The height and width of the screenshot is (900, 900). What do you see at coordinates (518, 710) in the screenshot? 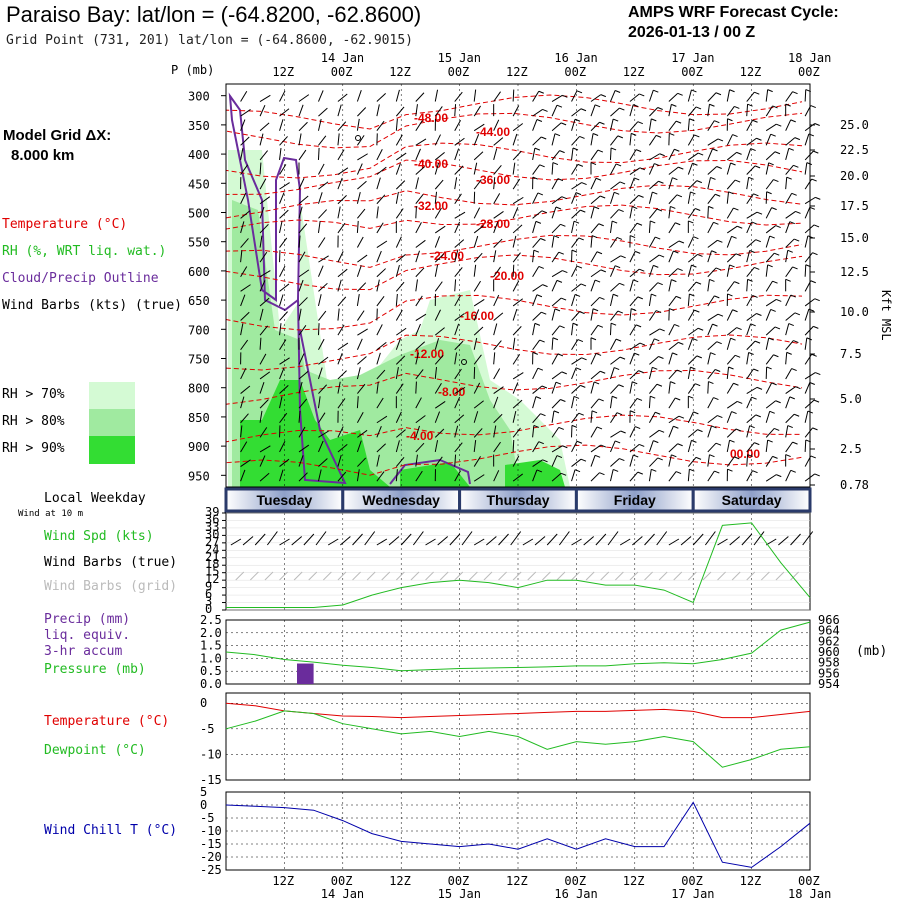
I see `temperature-line` at bounding box center [518, 710].